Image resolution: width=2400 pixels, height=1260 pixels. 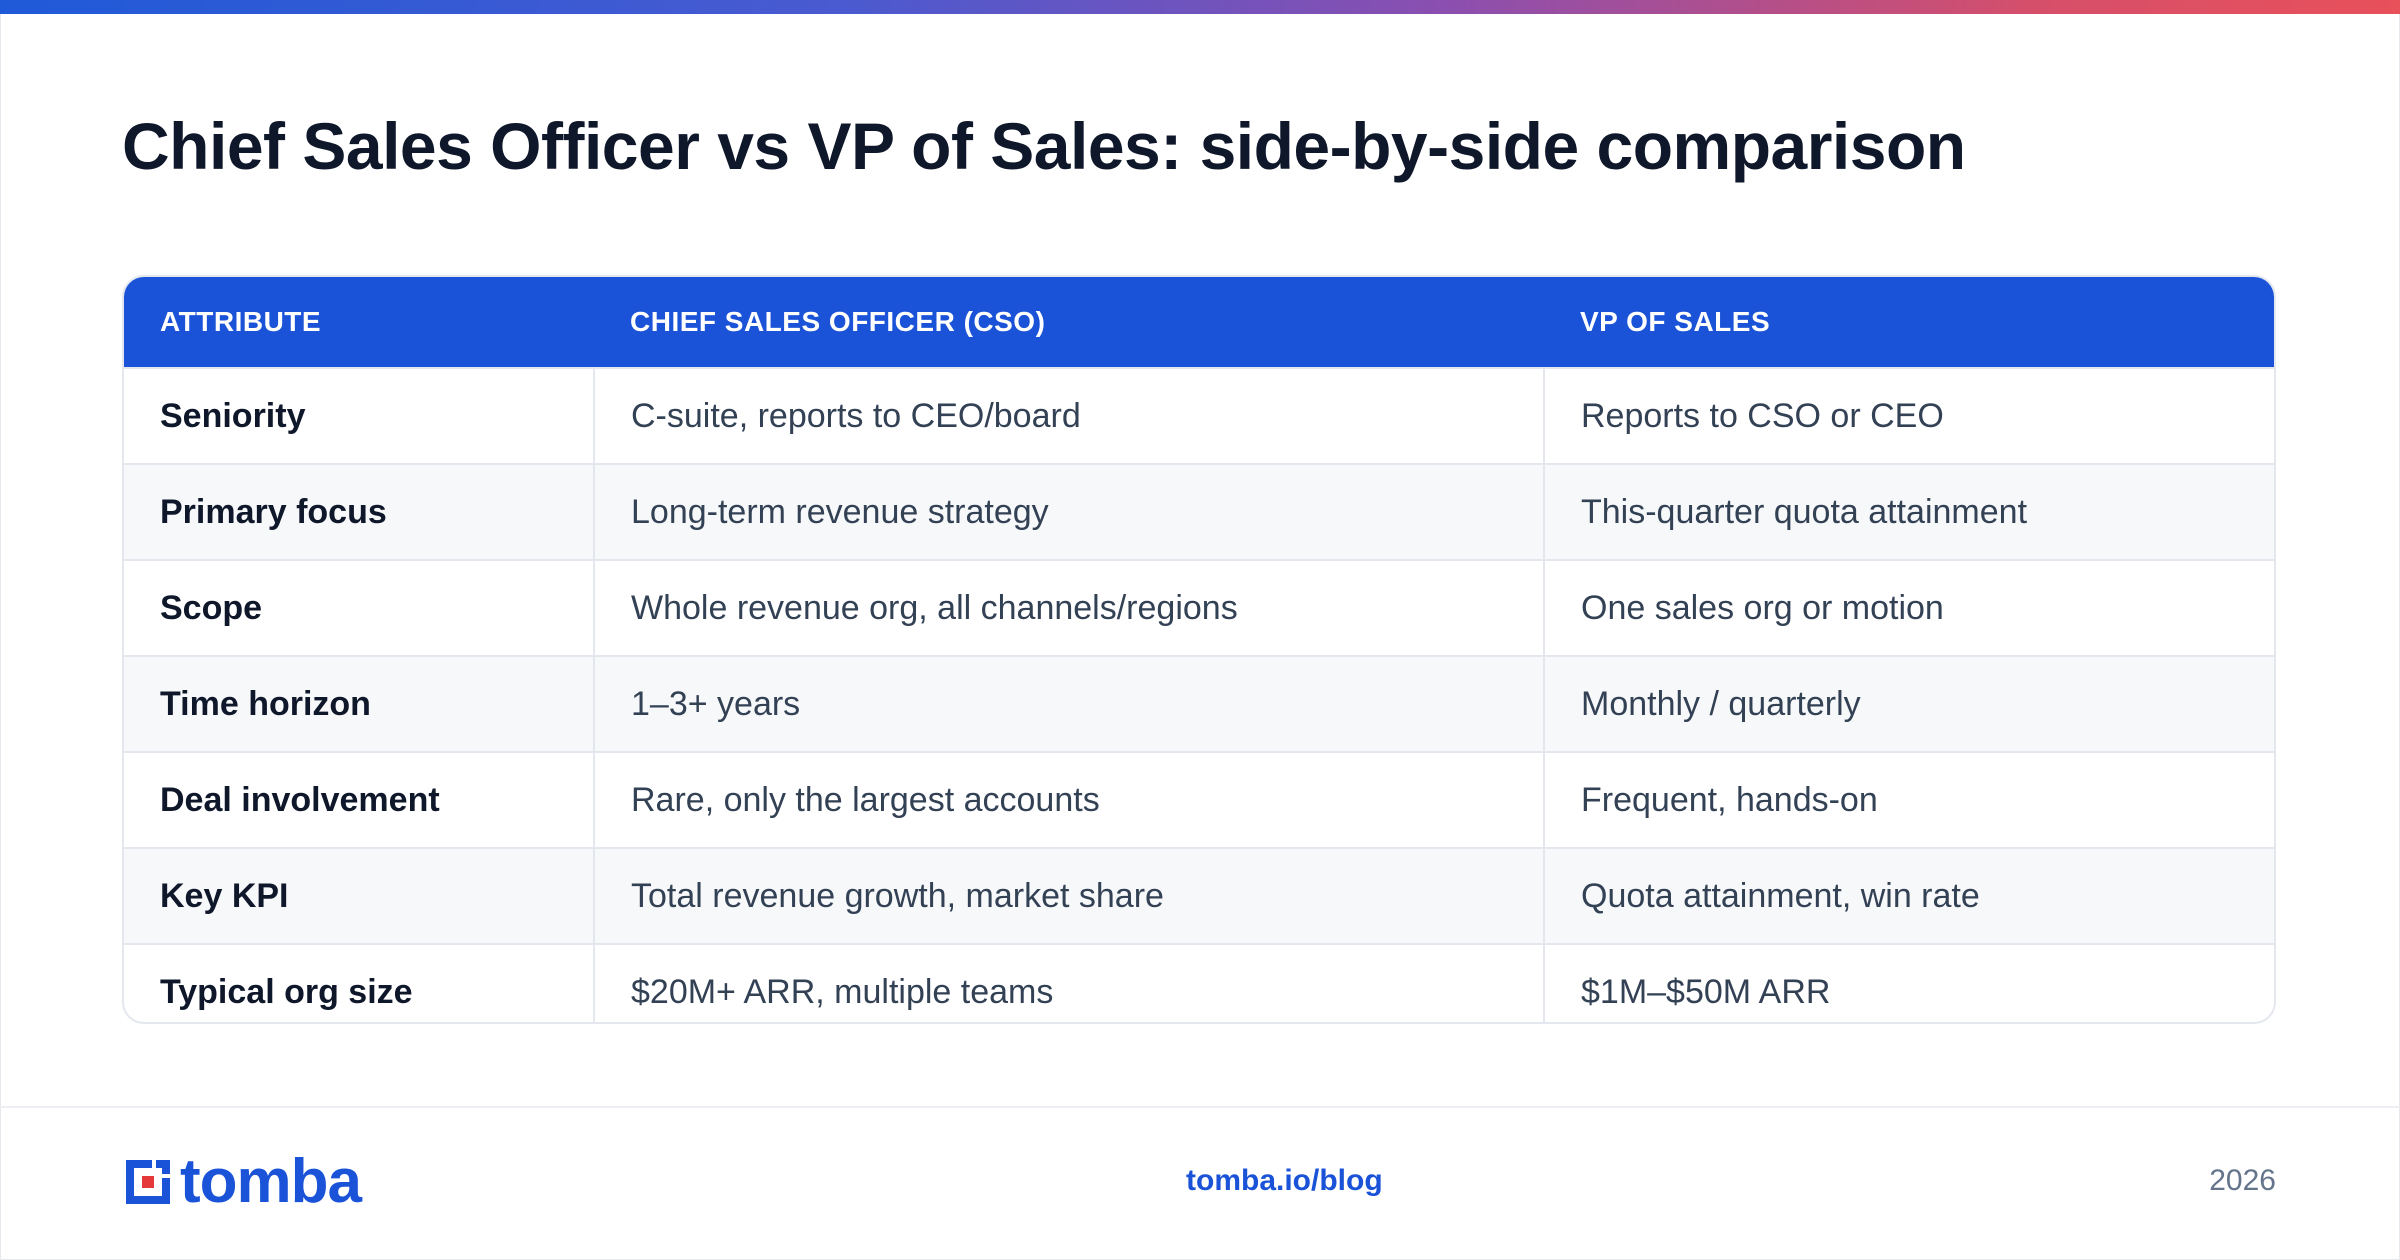 What do you see at coordinates (1068, 703) in the screenshot?
I see `row-cso-value: 1–3+ years` at bounding box center [1068, 703].